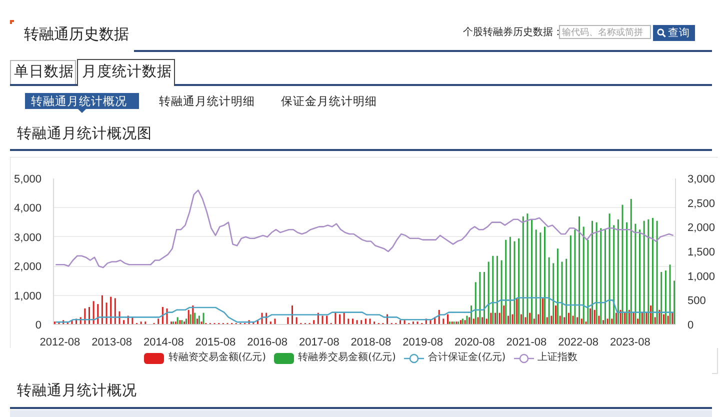 The width and height of the screenshot is (720, 417). Describe the element at coordinates (267, 342) in the screenshot. I see `x-tick-label: 2016-08` at that location.